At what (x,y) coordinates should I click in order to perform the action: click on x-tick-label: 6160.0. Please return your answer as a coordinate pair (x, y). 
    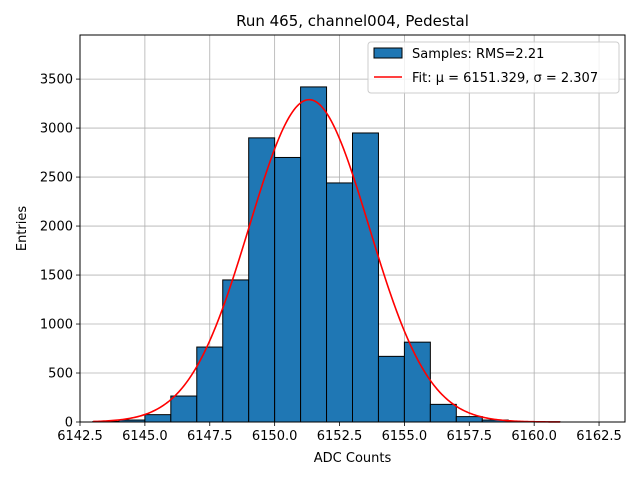
    Looking at the image, I should click on (534, 436).